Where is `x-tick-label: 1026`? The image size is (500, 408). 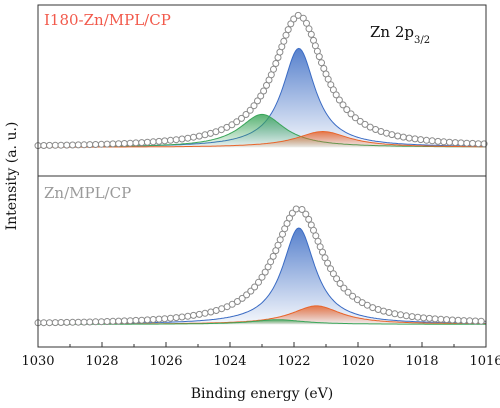 x-tick-label: 1026 is located at coordinates (165, 361).